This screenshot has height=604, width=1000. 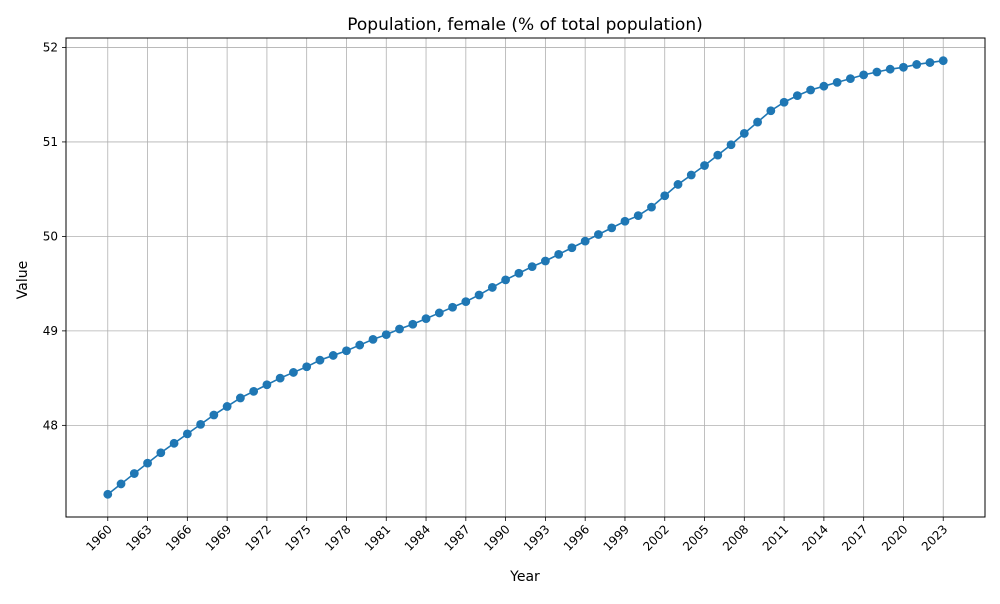 I want to click on y-tick-label: 52, so click(x=50, y=47).